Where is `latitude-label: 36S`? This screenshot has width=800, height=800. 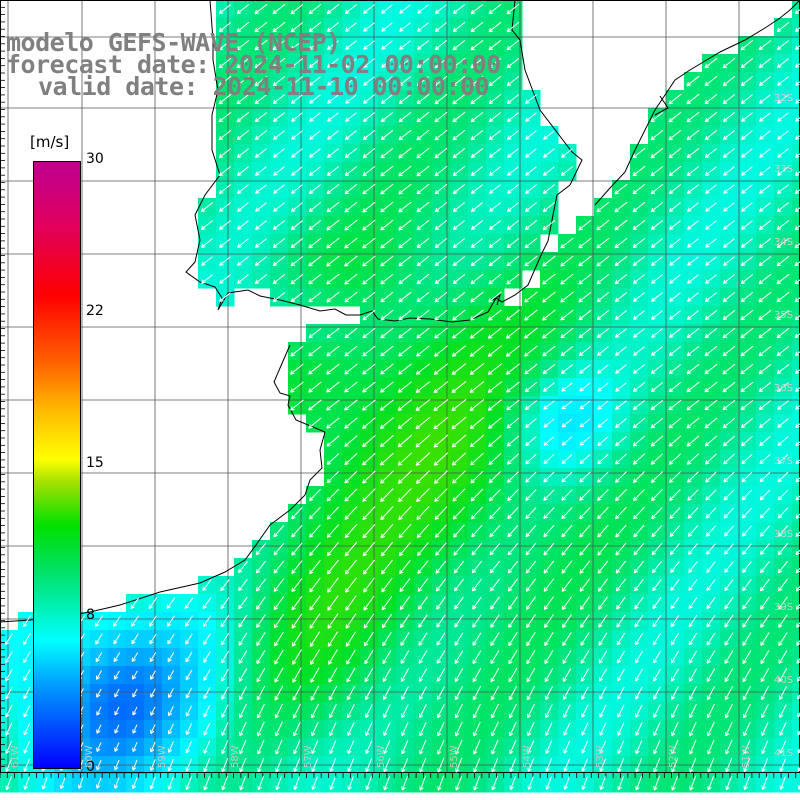
latitude-label: 36S is located at coordinates (784, 388).